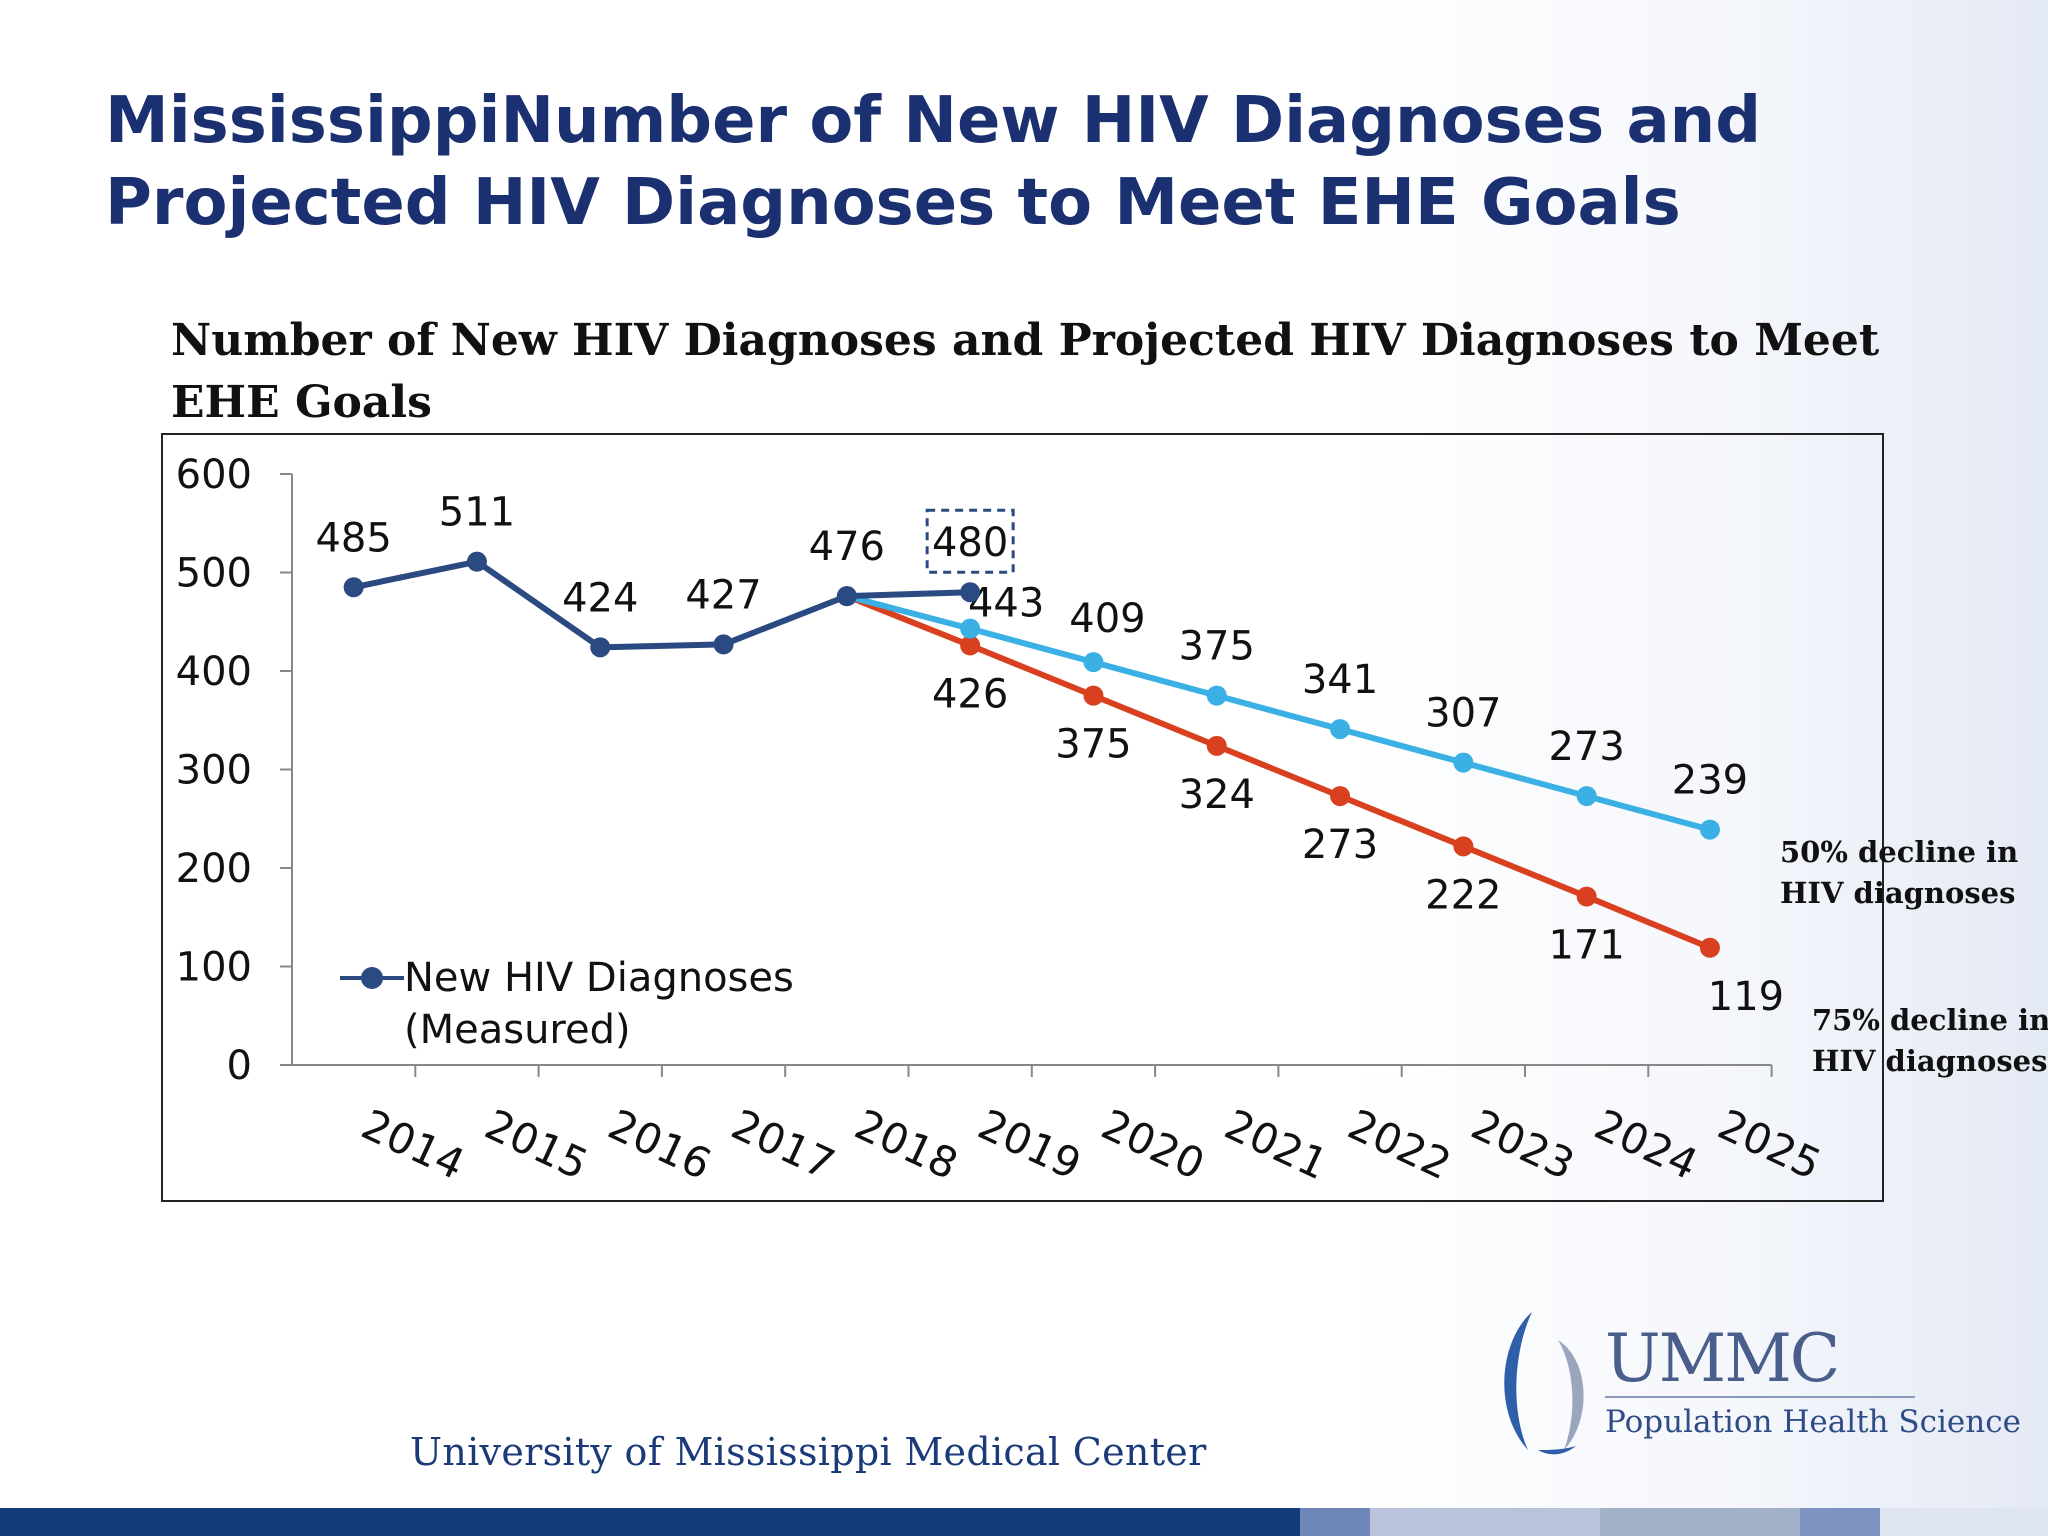 The image size is (2048, 1536). What do you see at coordinates (1523, 1145) in the screenshot?
I see `x-tick-label: 2023` at bounding box center [1523, 1145].